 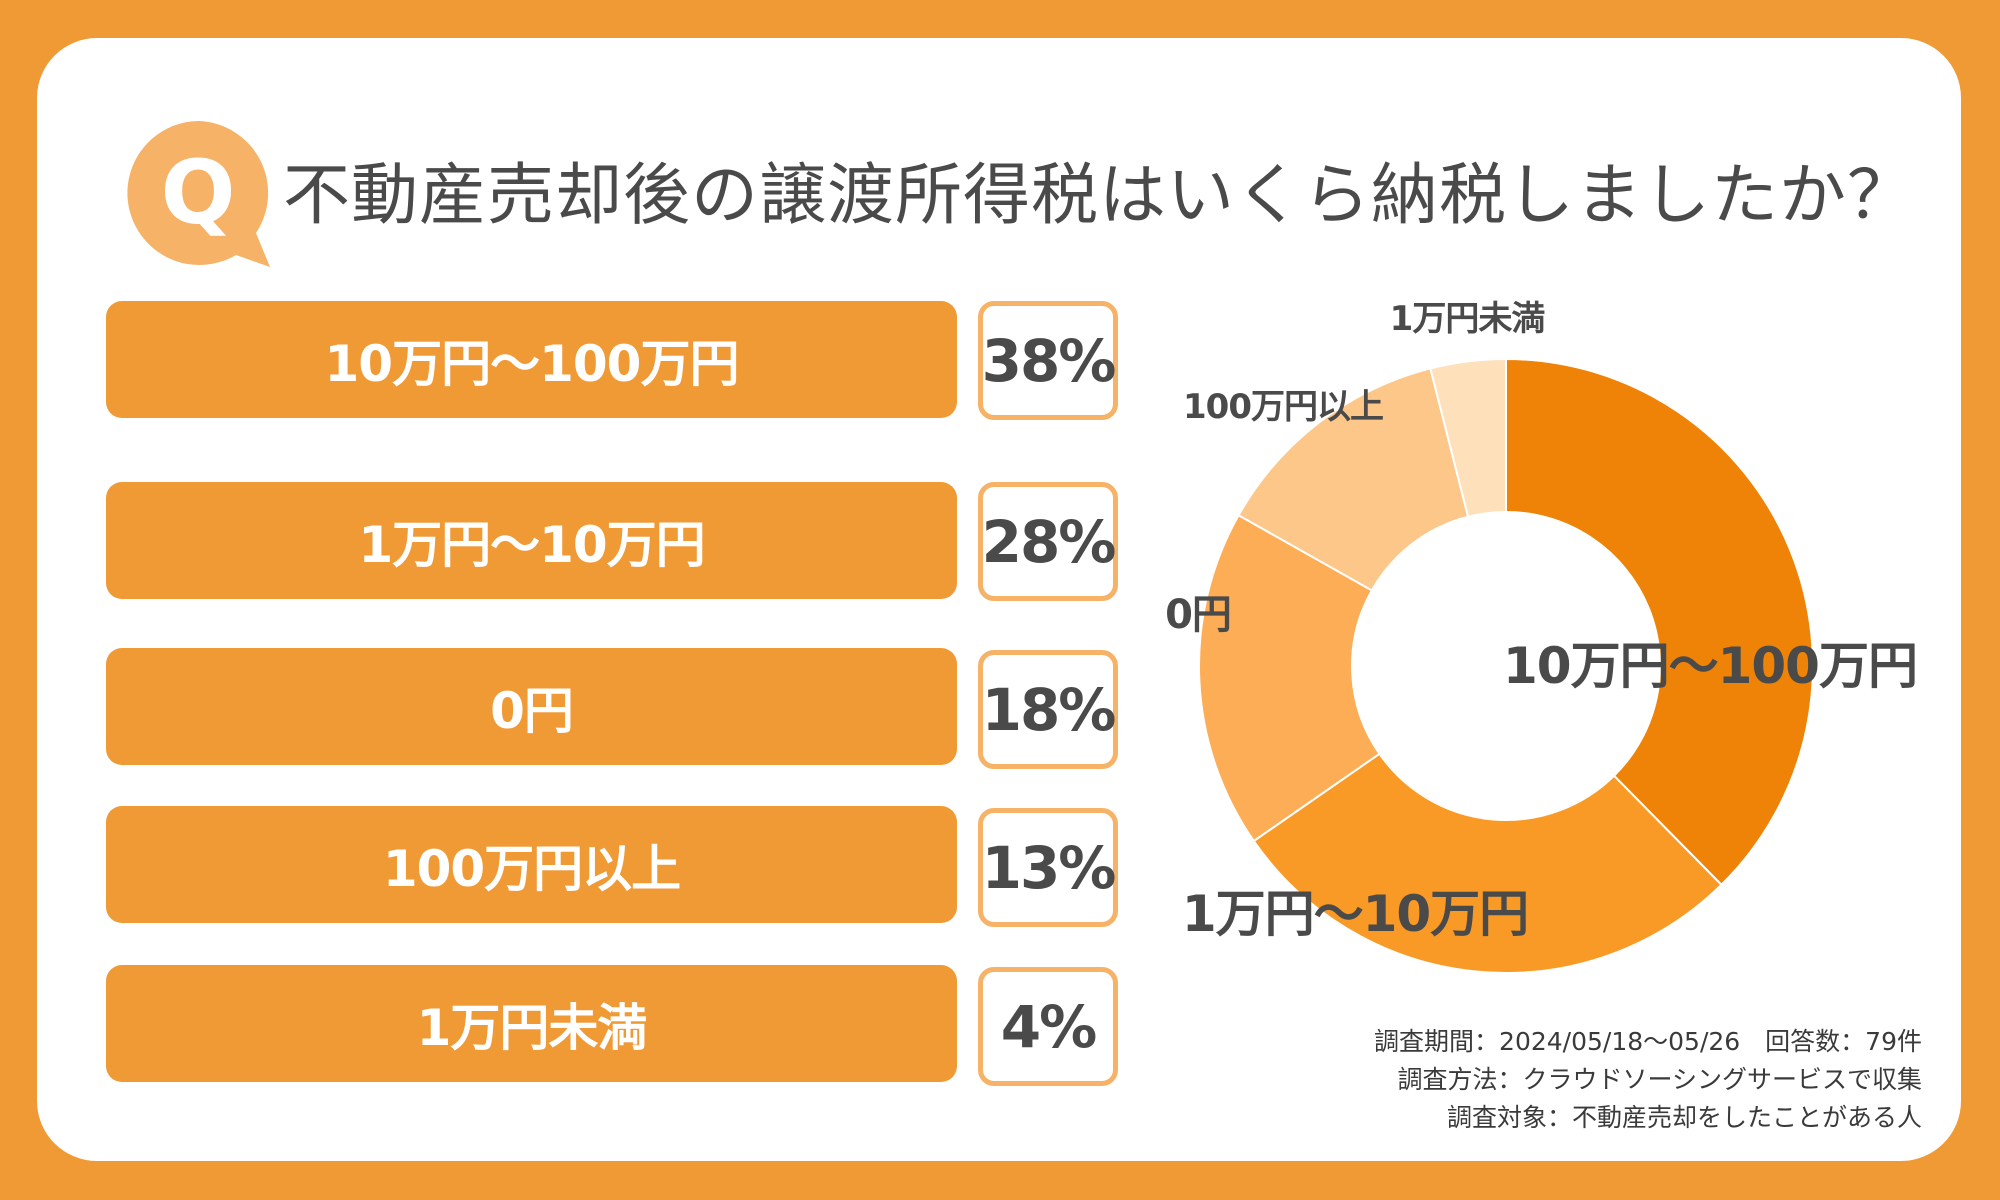 I want to click on slice-label: 10万円〜100万円, so click(x=1710, y=666).